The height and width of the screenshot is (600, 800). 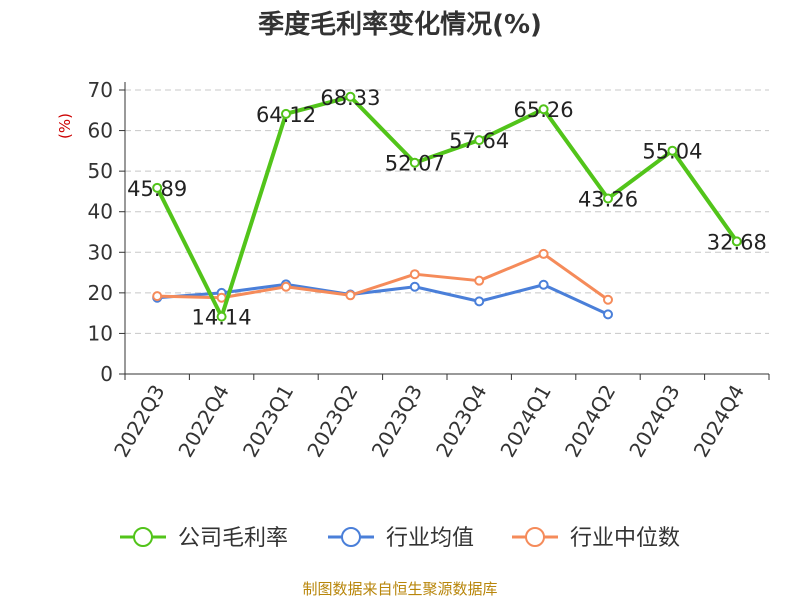 I want to click on y-tick-label: 50, so click(x=100, y=171).